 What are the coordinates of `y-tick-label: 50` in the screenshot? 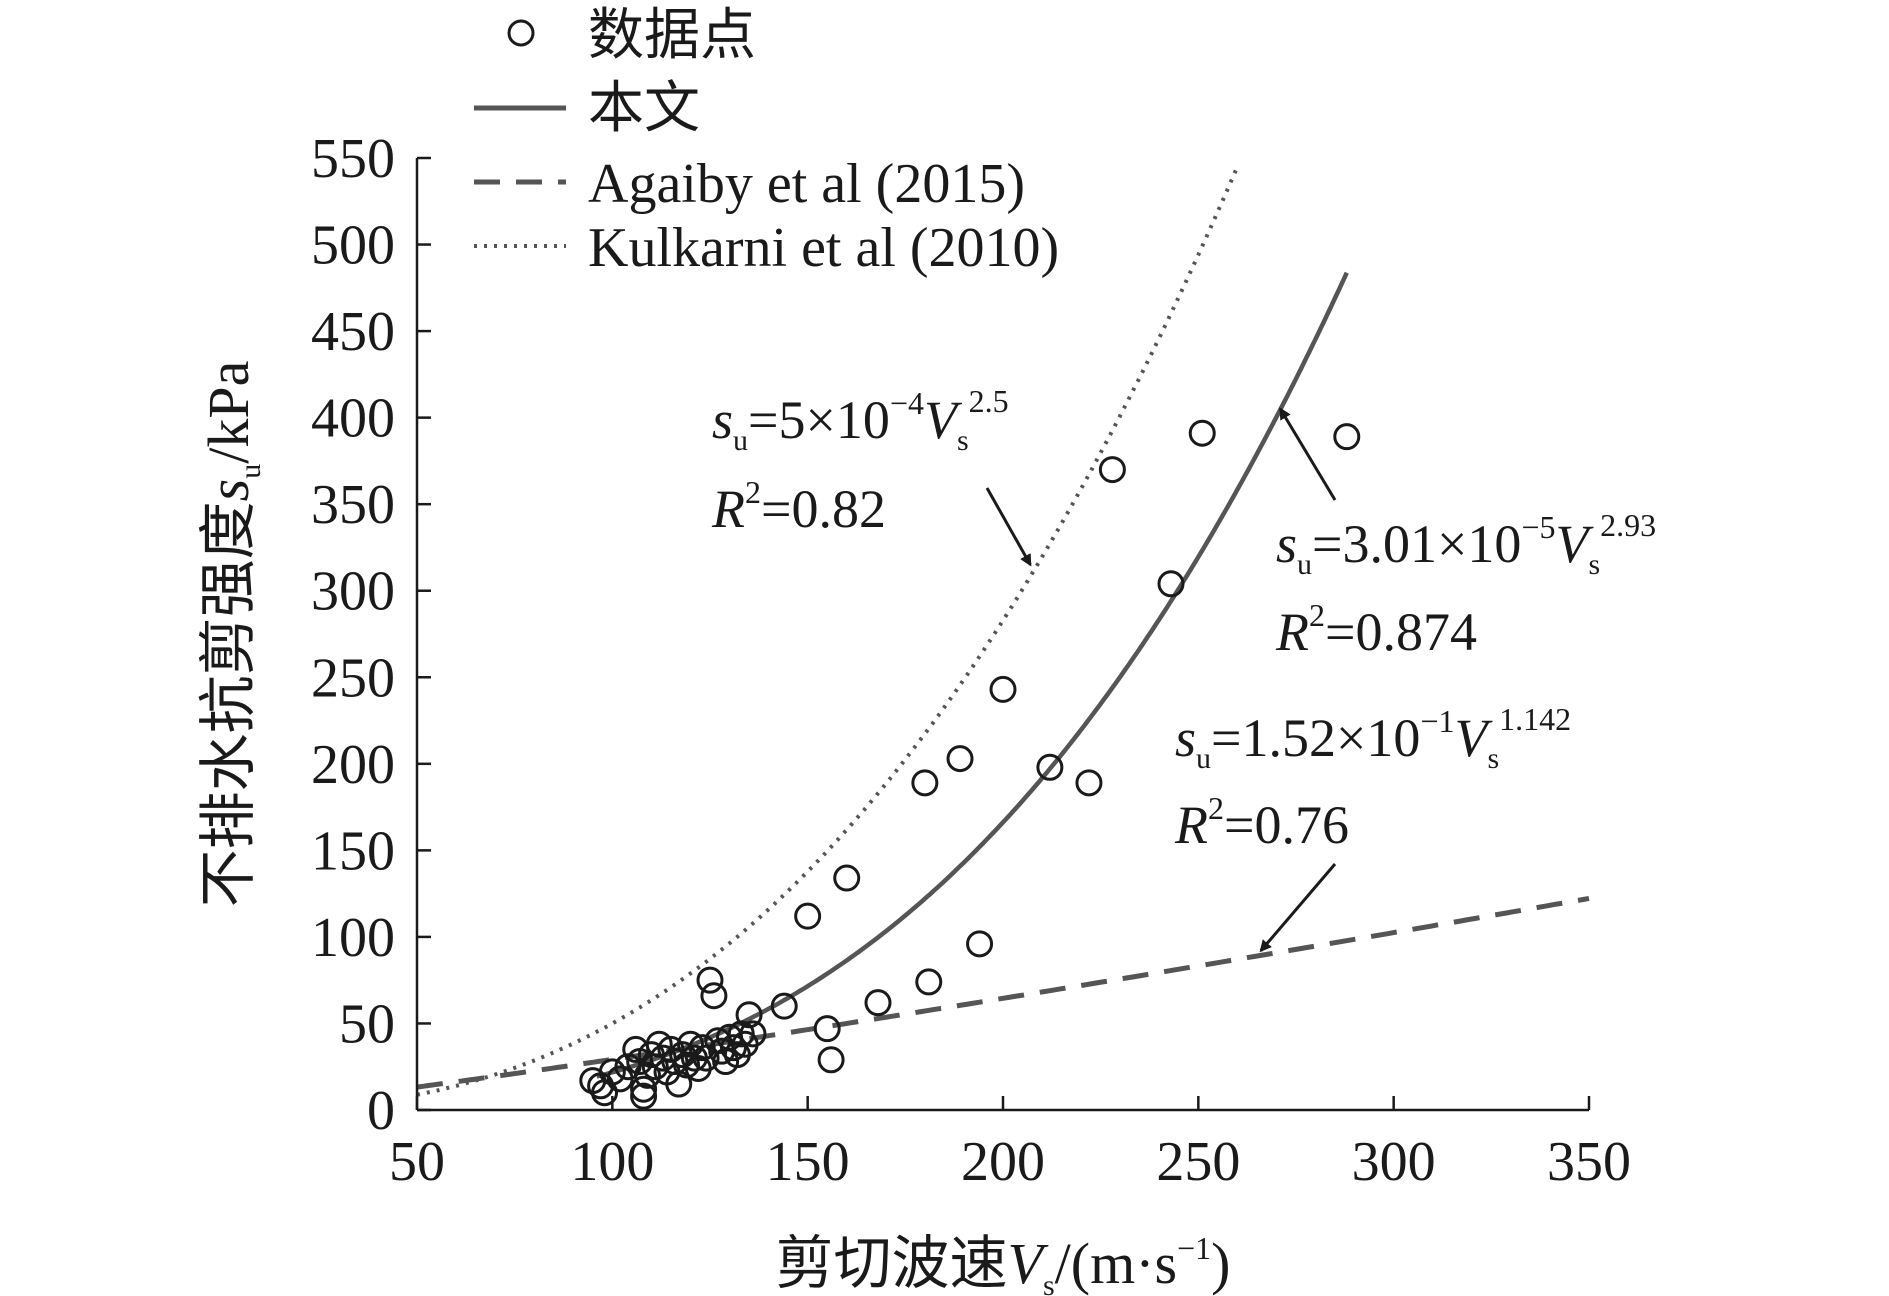 It's located at (367, 1024).